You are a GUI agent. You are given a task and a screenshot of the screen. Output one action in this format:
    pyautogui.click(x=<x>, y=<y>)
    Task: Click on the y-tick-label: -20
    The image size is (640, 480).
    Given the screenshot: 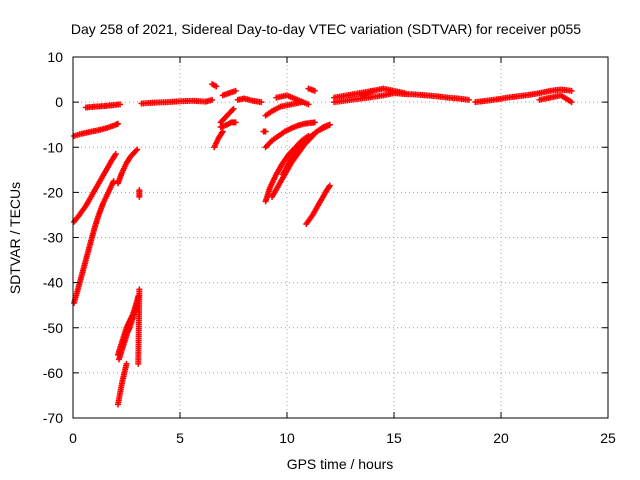 What is the action you would take?
    pyautogui.click(x=53, y=192)
    